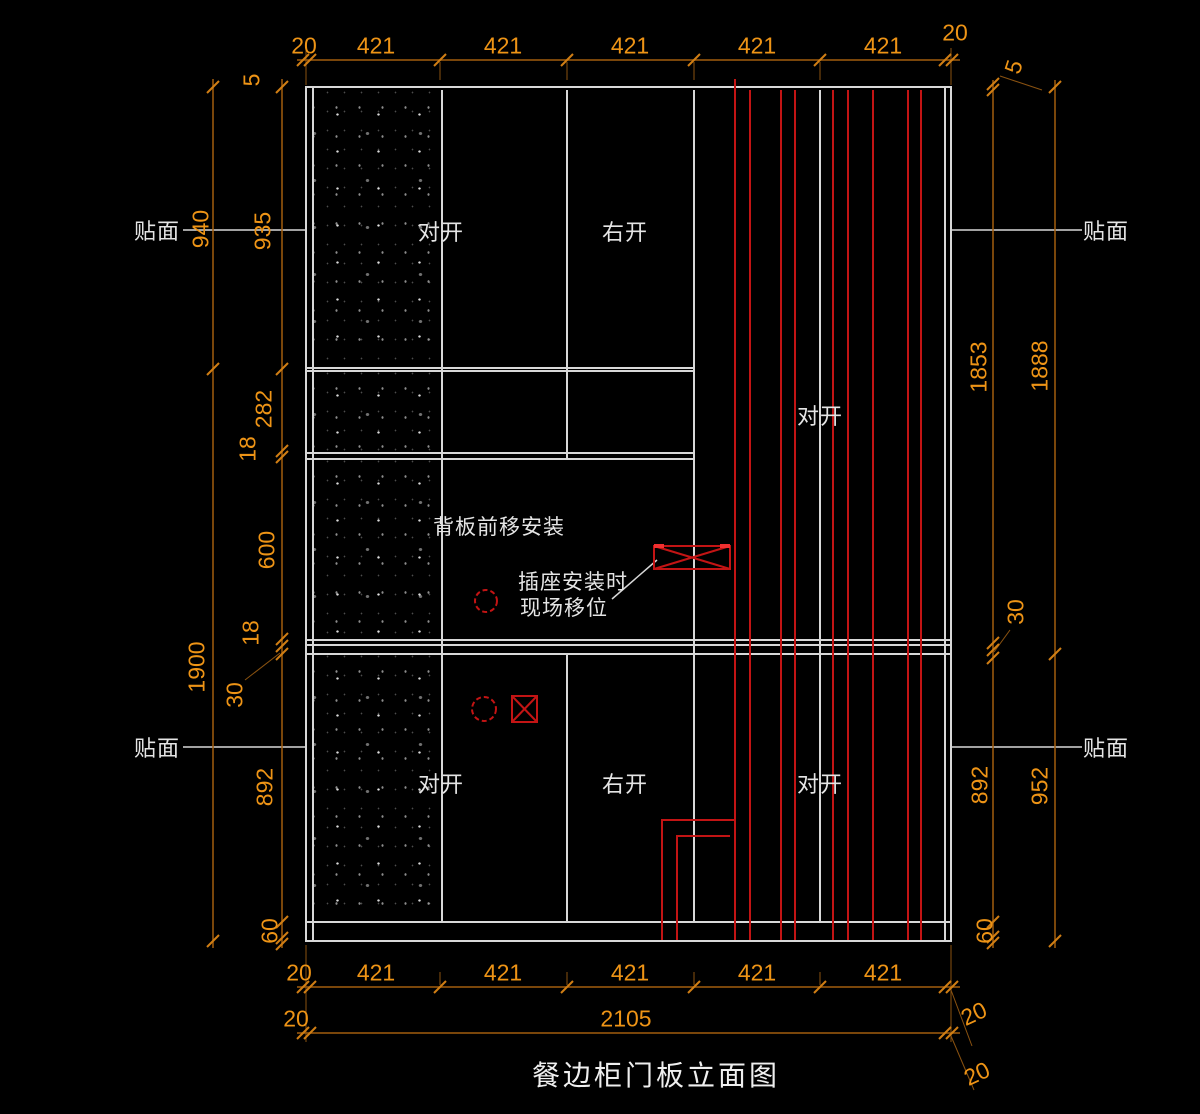  What do you see at coordinates (377, 549) in the screenshot?
I see `stone-hatch-panel-middle` at bounding box center [377, 549].